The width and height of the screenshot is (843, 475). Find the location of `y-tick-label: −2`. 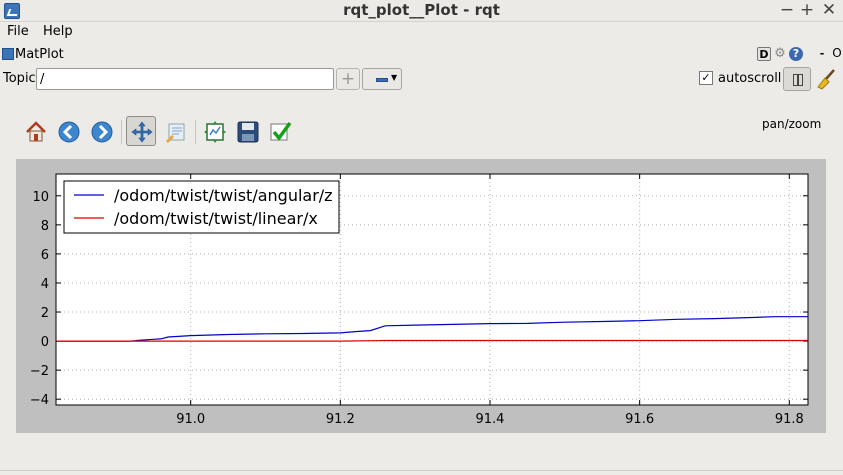

y-tick-label: −2 is located at coordinates (39, 371).